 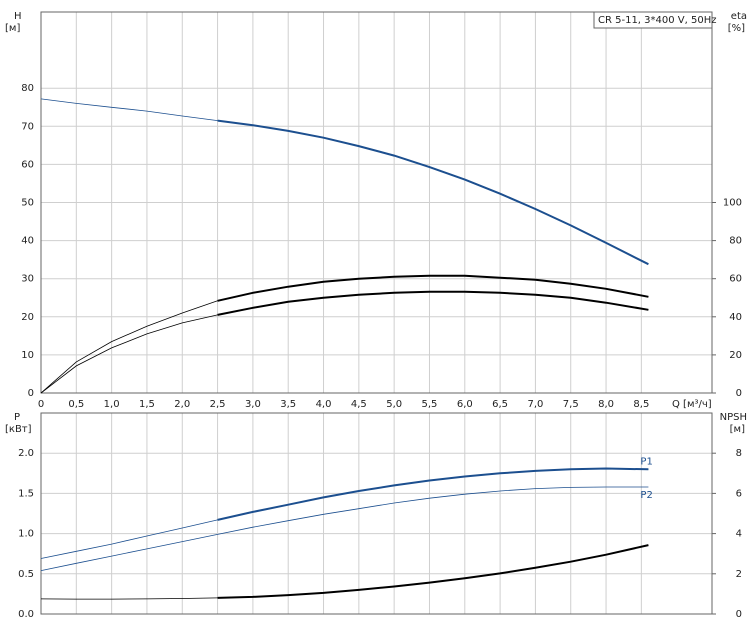 What do you see at coordinates (735, 241) in the screenshot?
I see `y2-tick-label: 80` at bounding box center [735, 241].